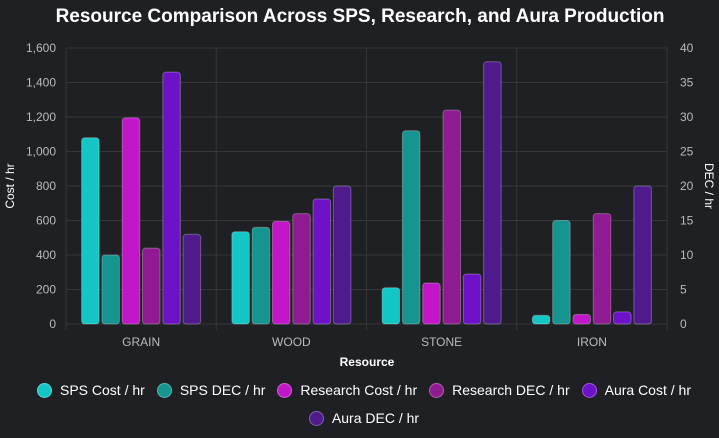 This screenshot has height=438, width=719. I want to click on x-tick-label: IRON, so click(592, 342).